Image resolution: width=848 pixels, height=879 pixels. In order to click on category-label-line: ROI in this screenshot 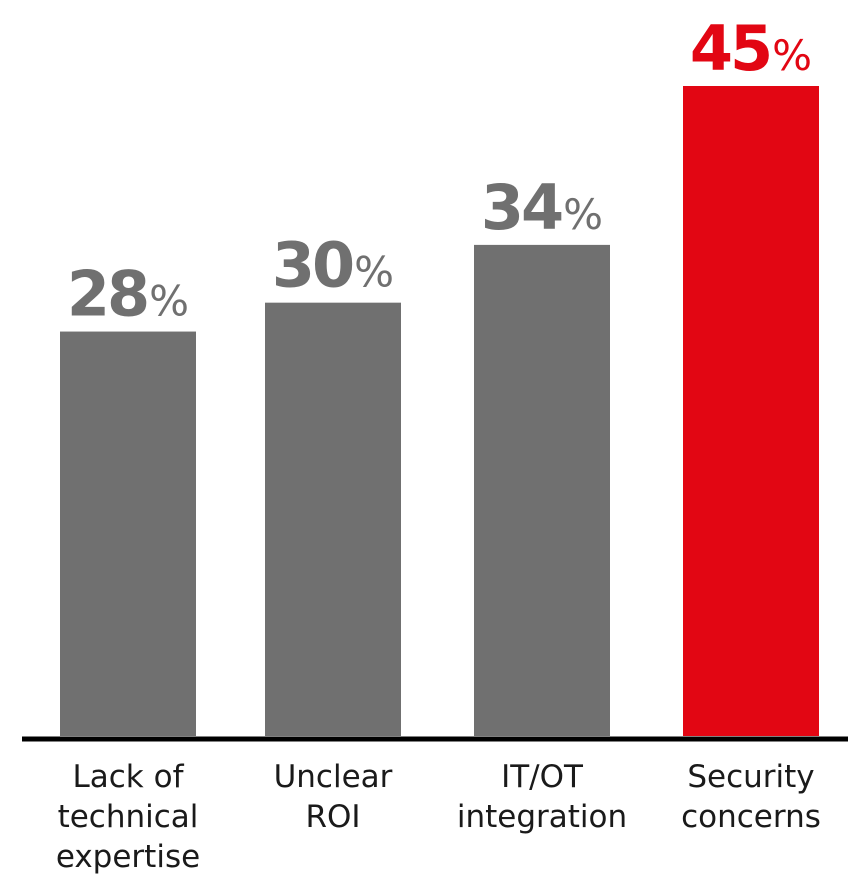, I will do `click(332, 817)`.